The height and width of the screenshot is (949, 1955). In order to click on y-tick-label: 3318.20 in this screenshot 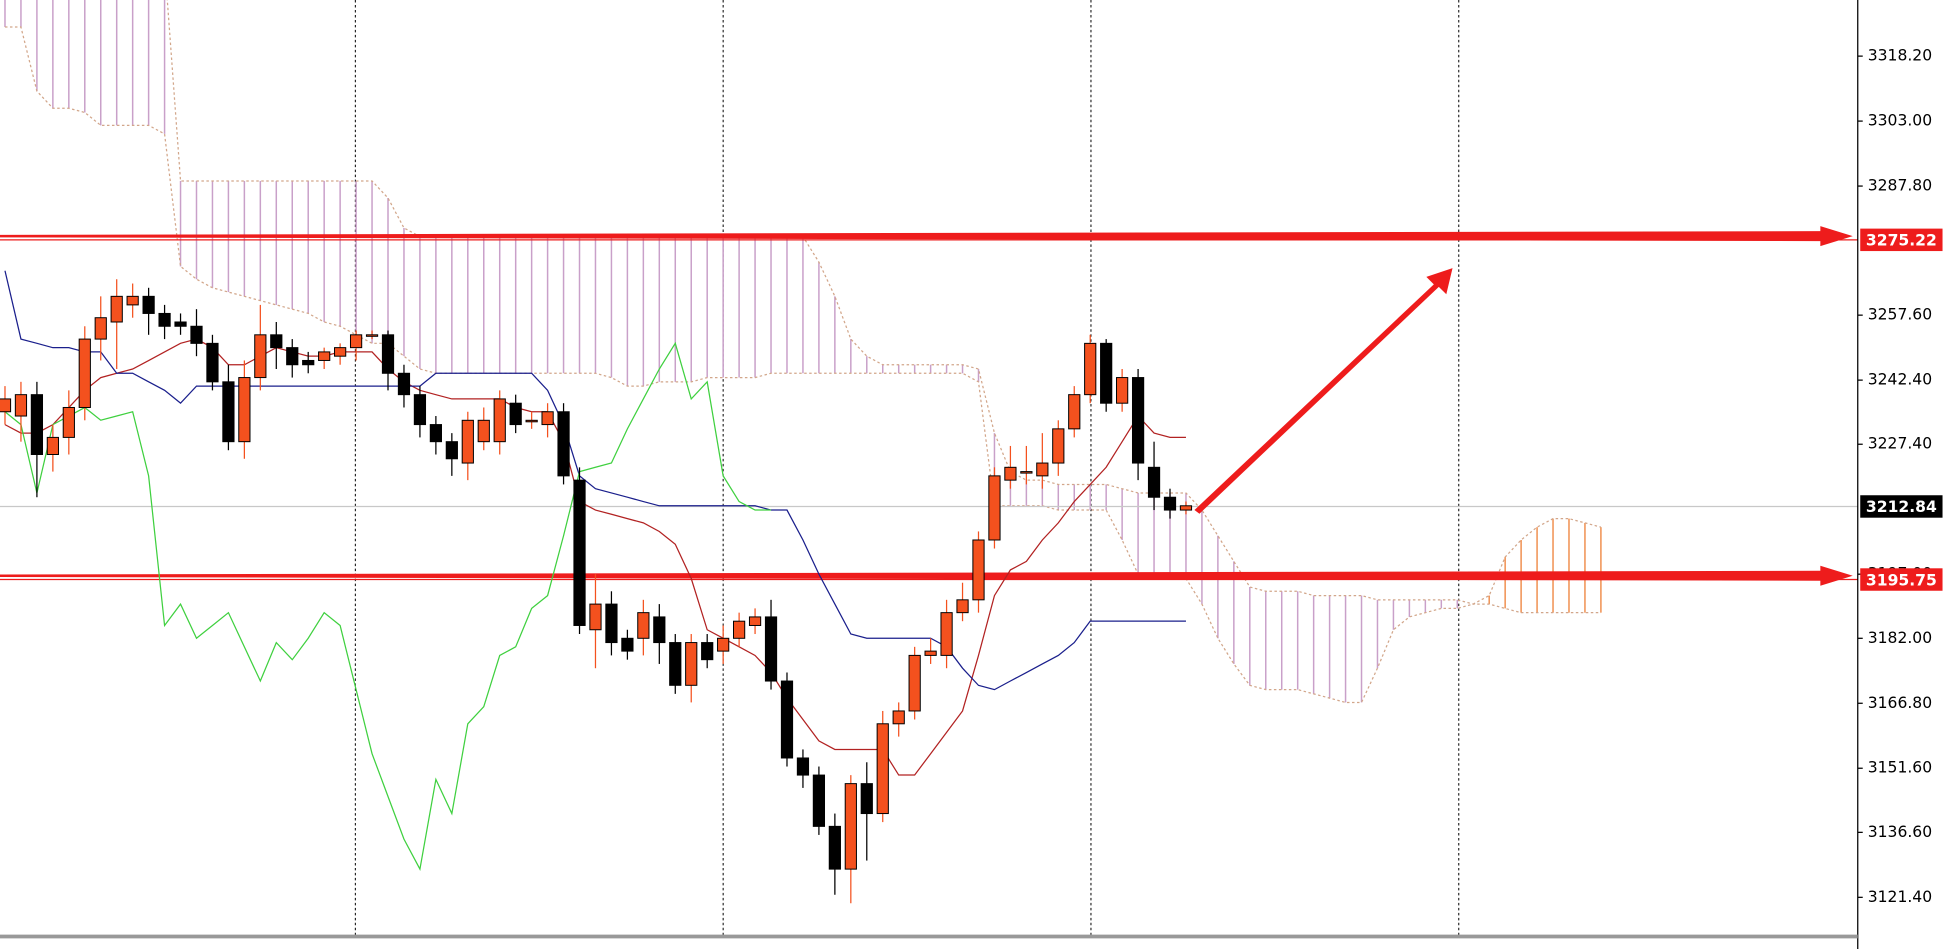, I will do `click(1900, 56)`.